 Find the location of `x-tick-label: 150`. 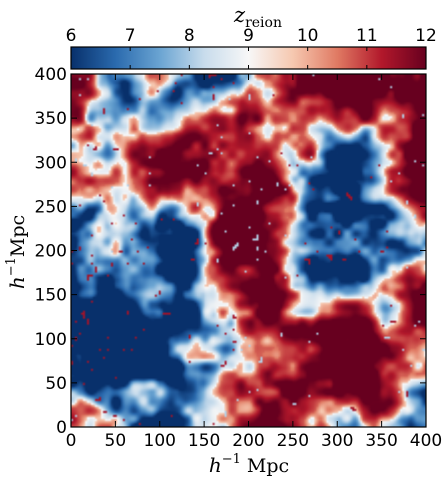

x-tick-label: 150 is located at coordinates (204, 441).